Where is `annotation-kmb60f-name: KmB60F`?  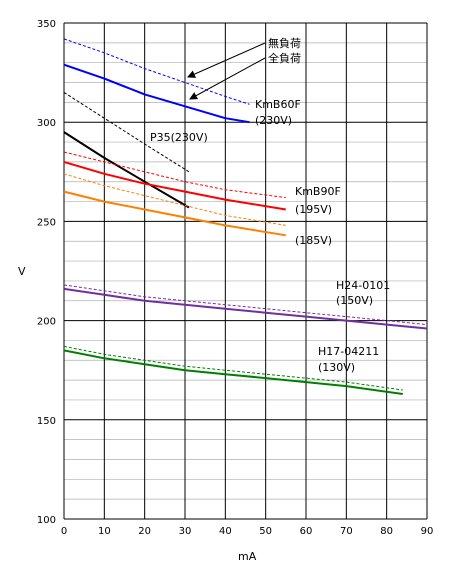
annotation-kmb60f-name: KmB60F is located at coordinates (278, 104).